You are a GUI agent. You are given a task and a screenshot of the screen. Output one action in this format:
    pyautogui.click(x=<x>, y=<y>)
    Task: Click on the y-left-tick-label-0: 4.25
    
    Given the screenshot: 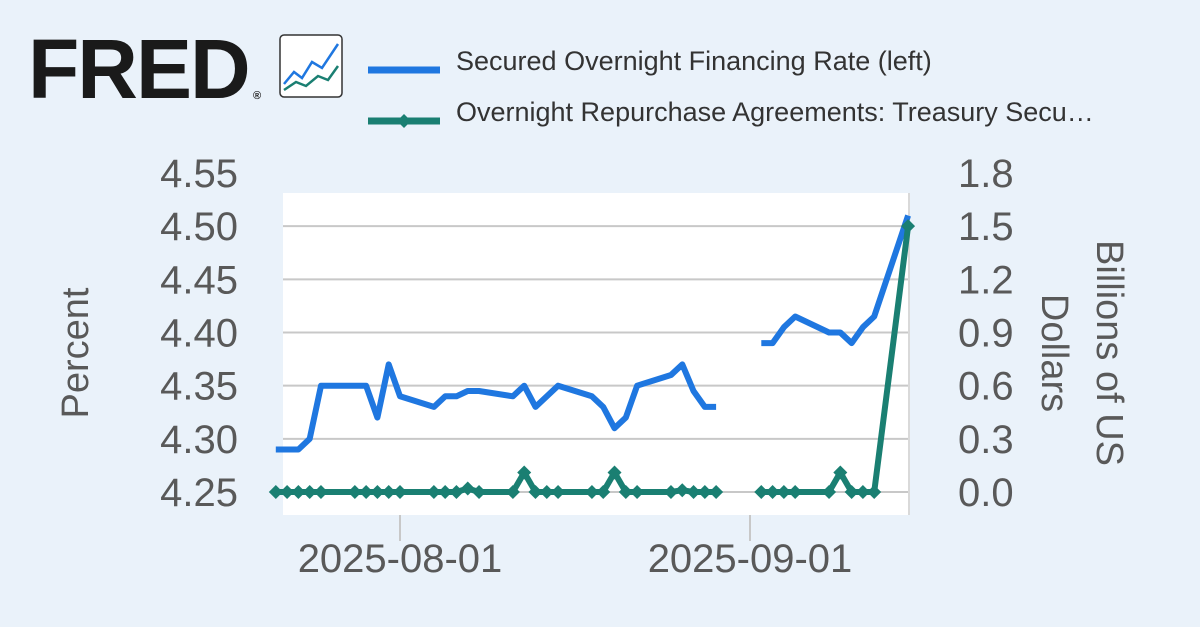 What is the action you would take?
    pyautogui.click(x=199, y=493)
    